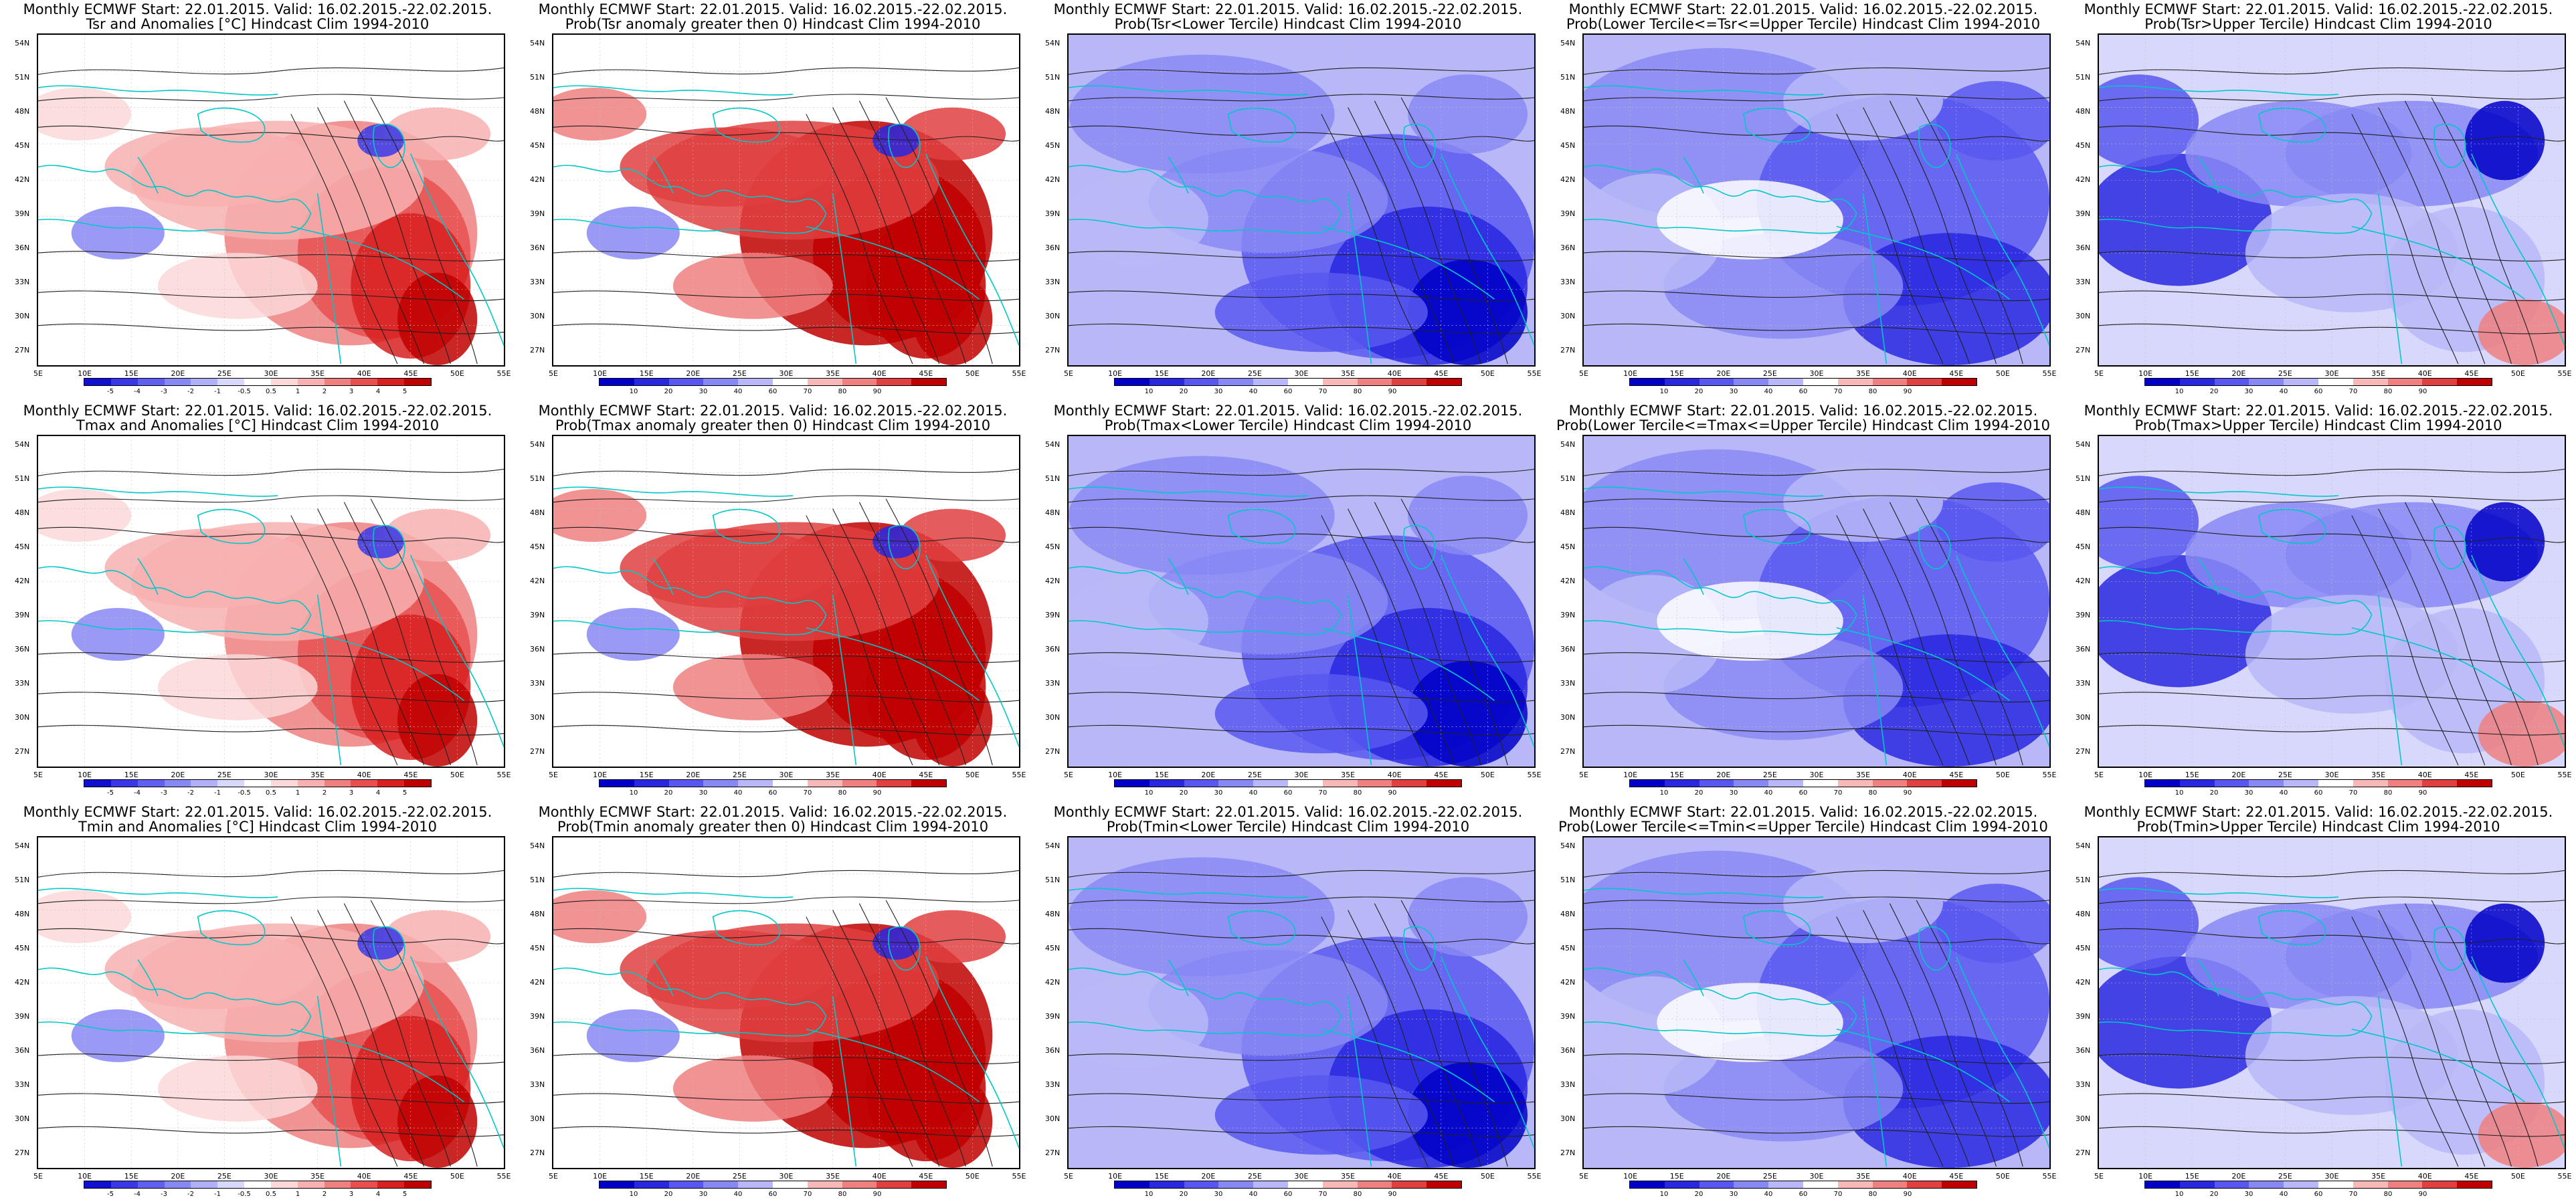 This screenshot has height=1204, width=2576. I want to click on longitude-label: 50E, so click(2517, 373).